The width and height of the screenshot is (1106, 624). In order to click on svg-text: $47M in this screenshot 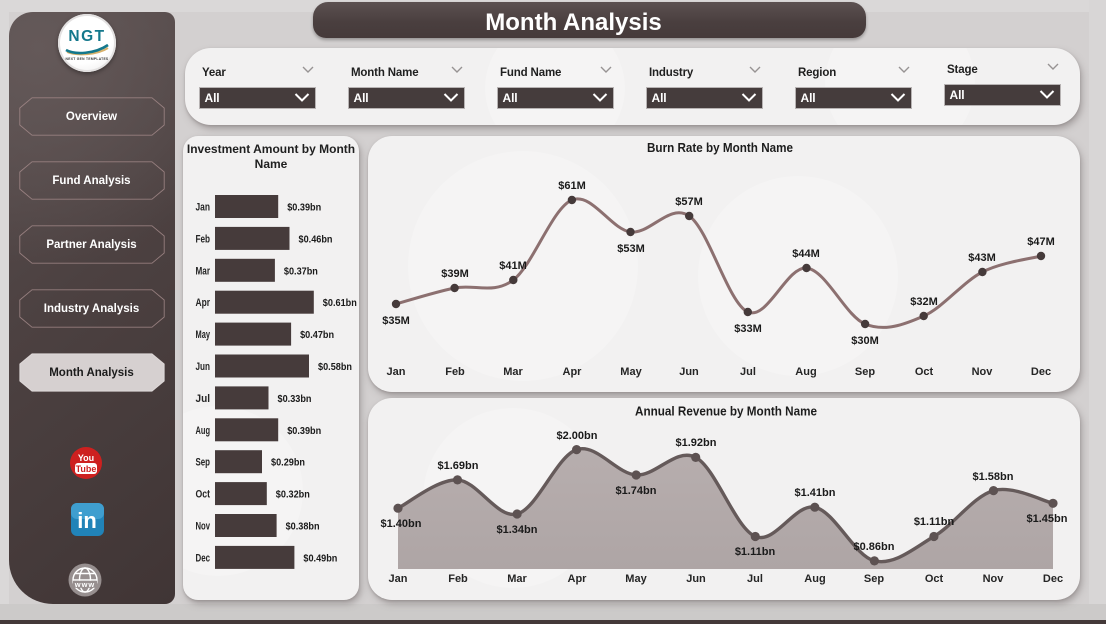, I will do `click(1041, 242)`.